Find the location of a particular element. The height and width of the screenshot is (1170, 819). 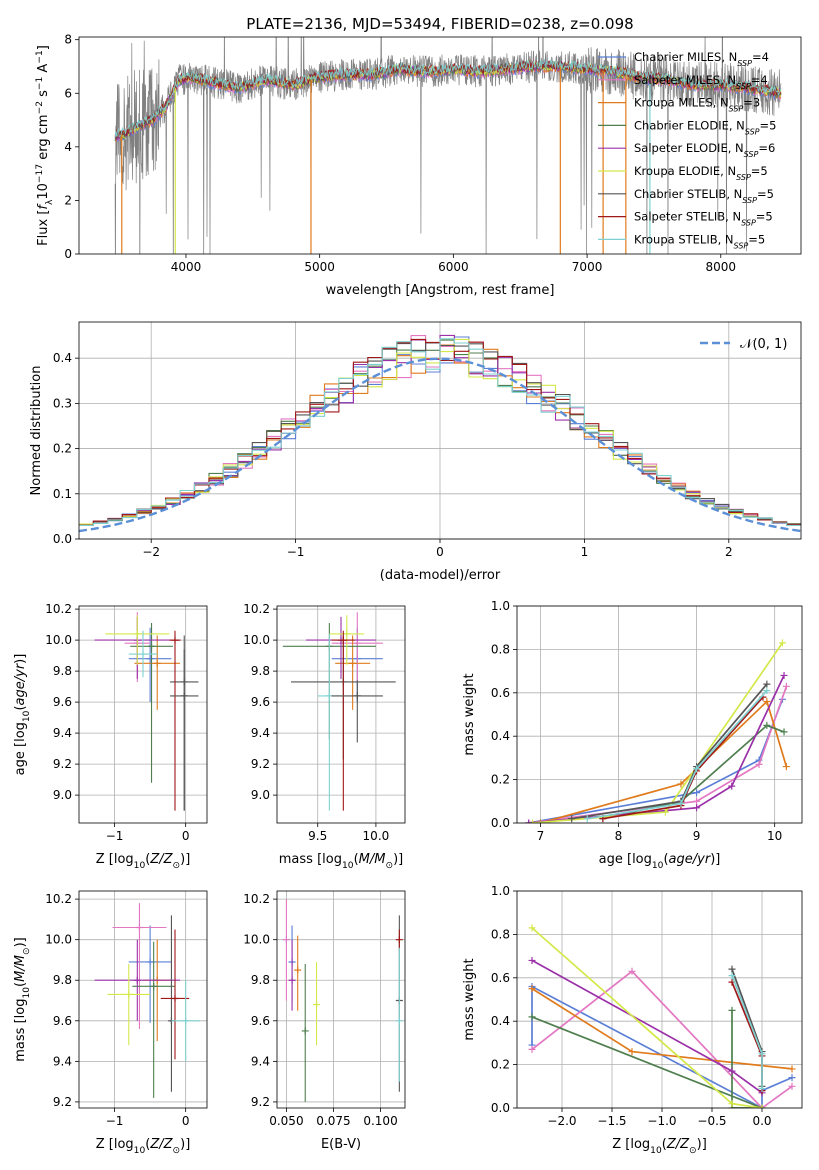

mass-vs-ebv-ytick-label: 9.6 is located at coordinates (260, 1021).